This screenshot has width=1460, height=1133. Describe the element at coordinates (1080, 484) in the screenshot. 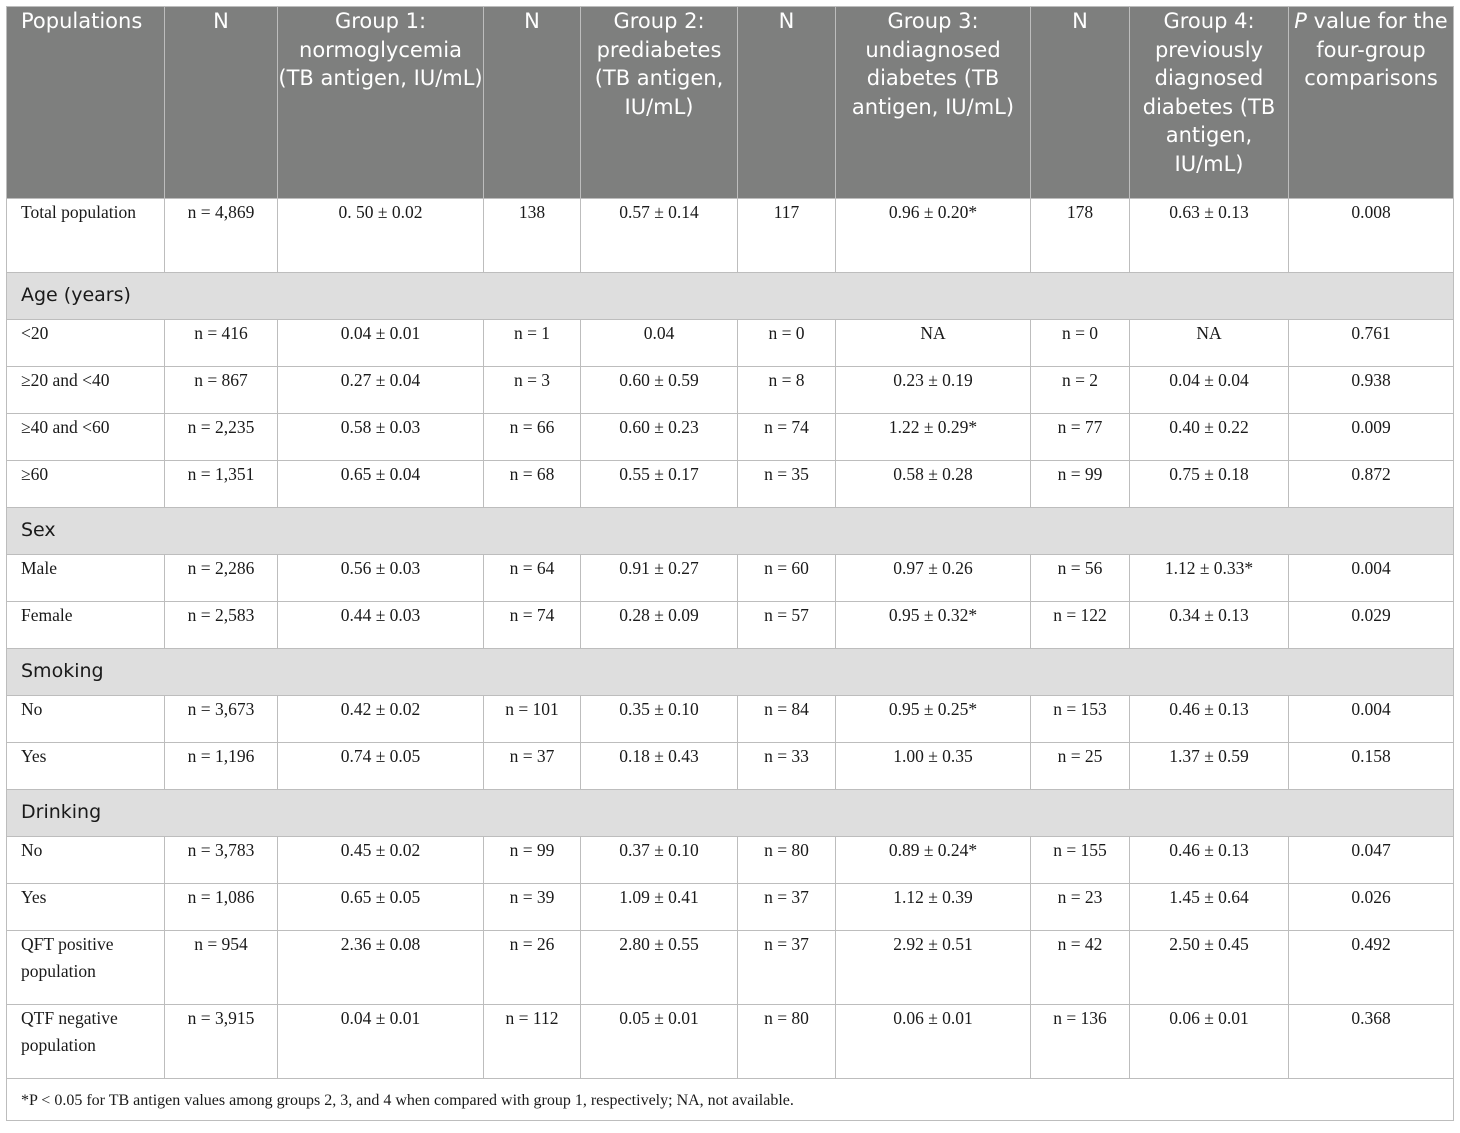

I see `cell-n-group4: n = 99` at that location.